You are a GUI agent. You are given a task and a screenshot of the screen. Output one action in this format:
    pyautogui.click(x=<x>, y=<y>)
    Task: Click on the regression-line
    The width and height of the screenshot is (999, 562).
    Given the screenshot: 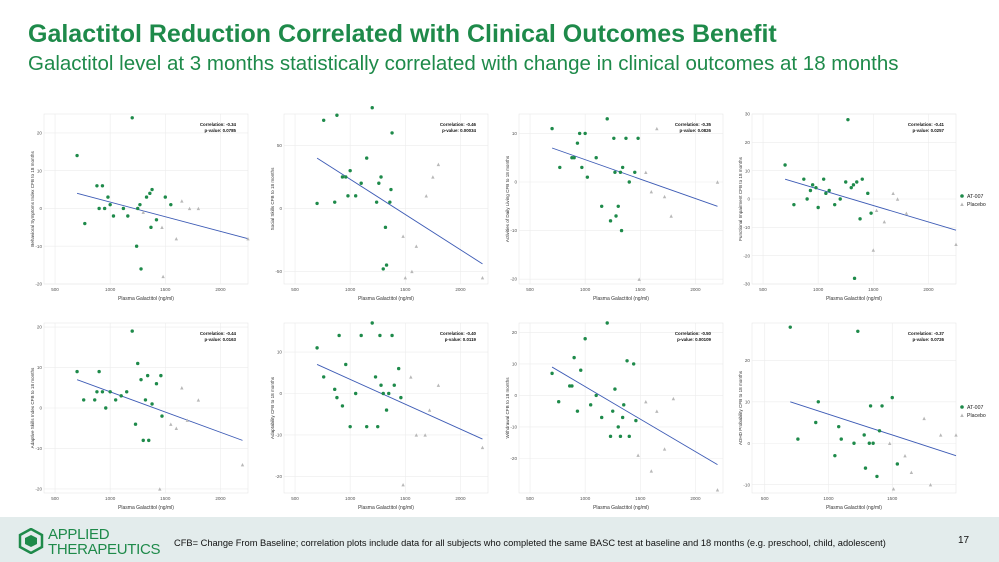 What is the action you would take?
    pyautogui.click(x=159, y=410)
    